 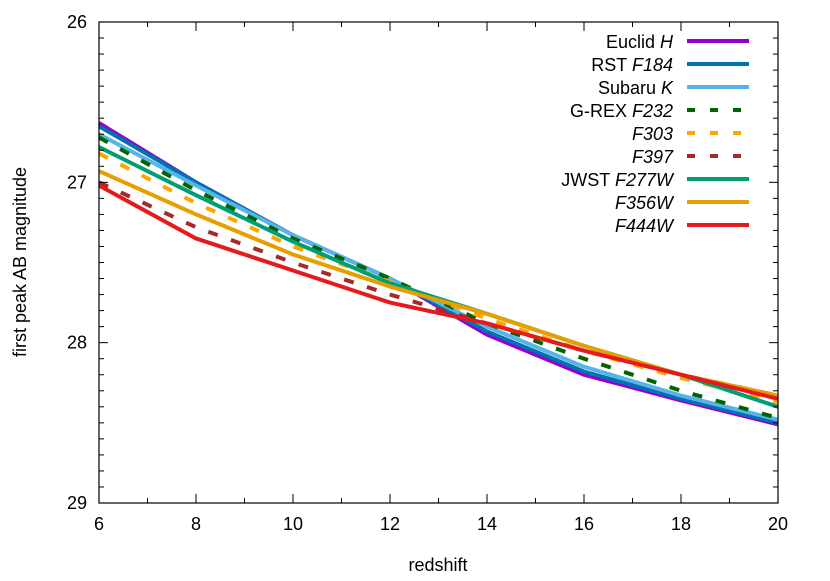 What do you see at coordinates (584, 524) in the screenshot?
I see `x-tick-label: 16` at bounding box center [584, 524].